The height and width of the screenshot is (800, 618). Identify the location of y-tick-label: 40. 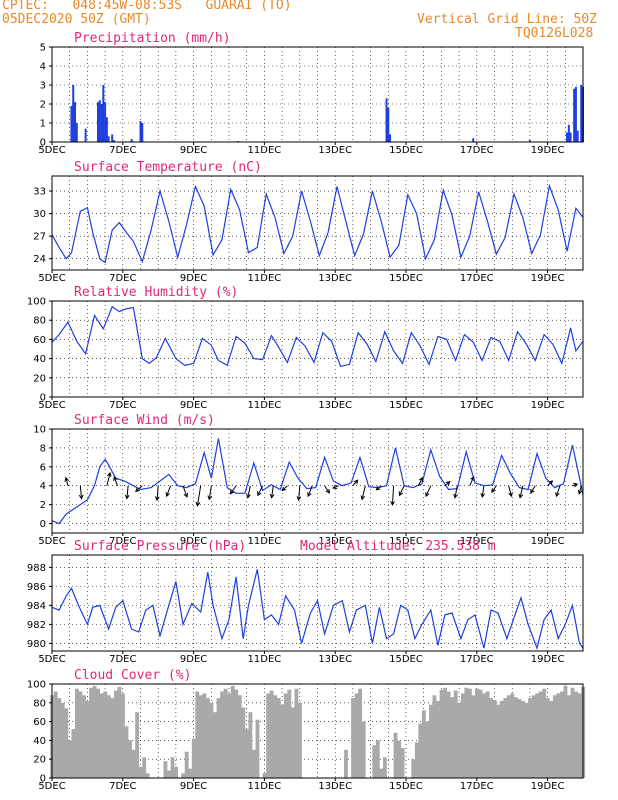
(39, 741).